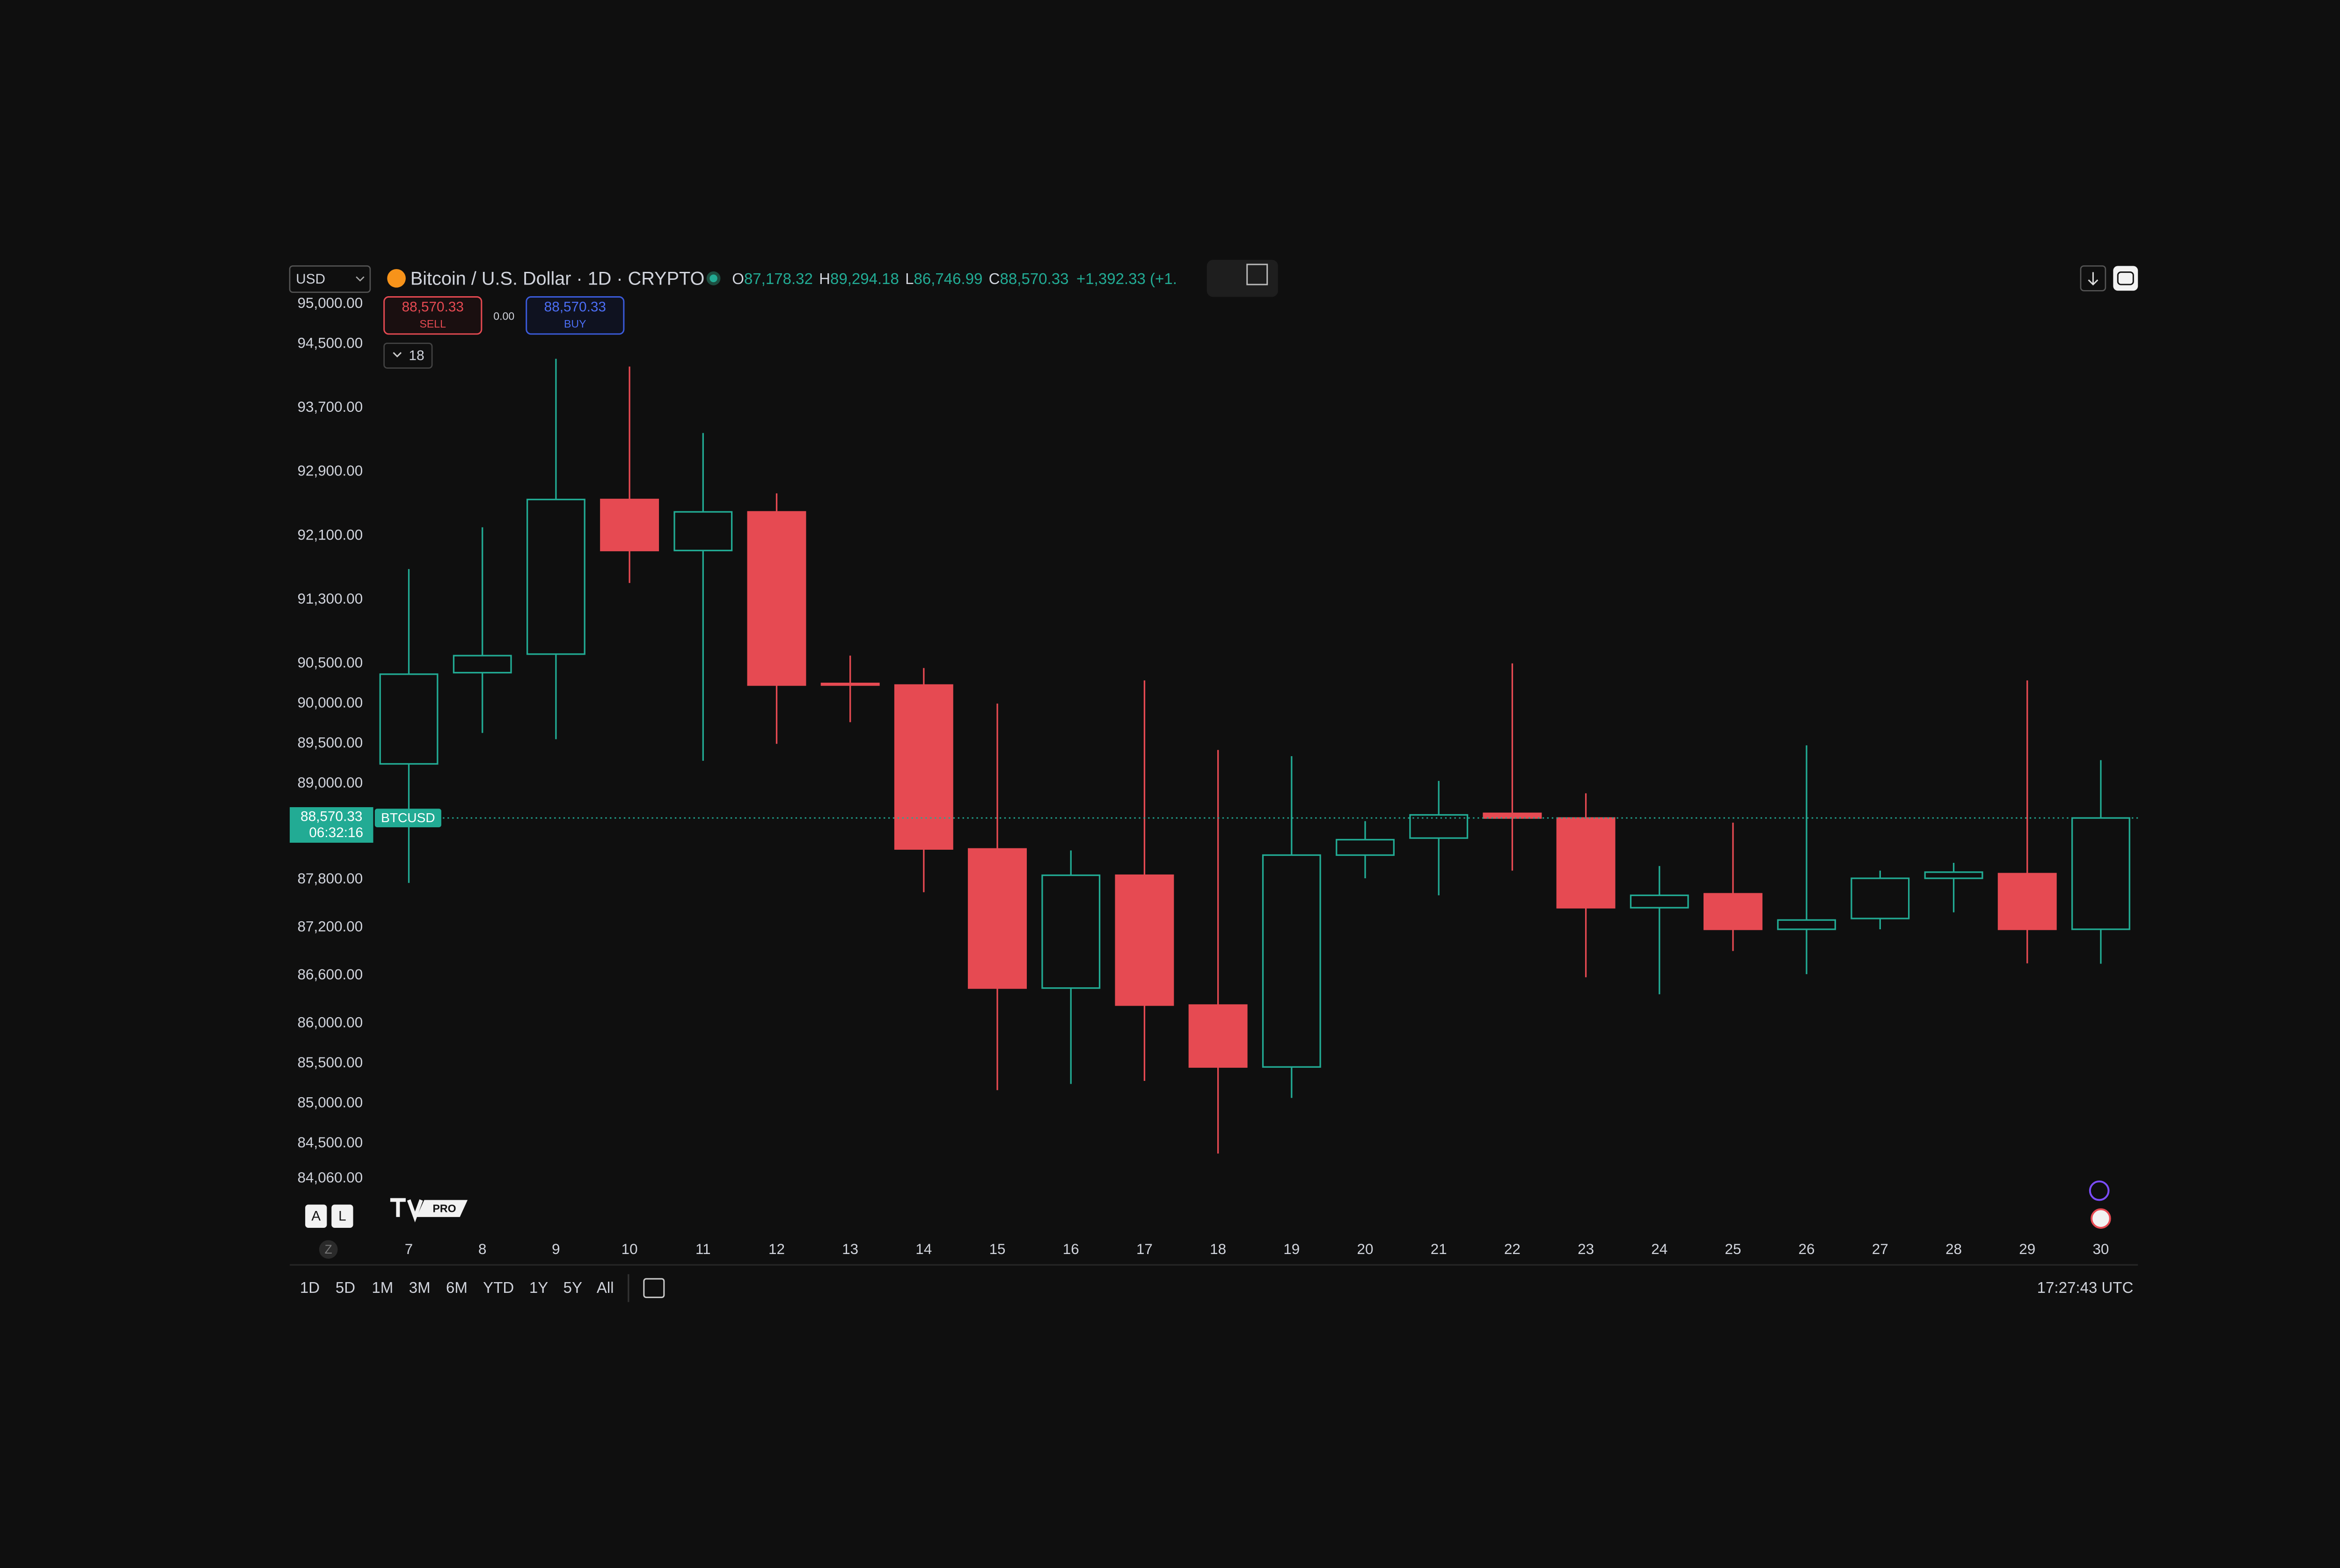 This screenshot has height=1568, width=2340. I want to click on x-tick-label: 17, so click(1144, 1249).